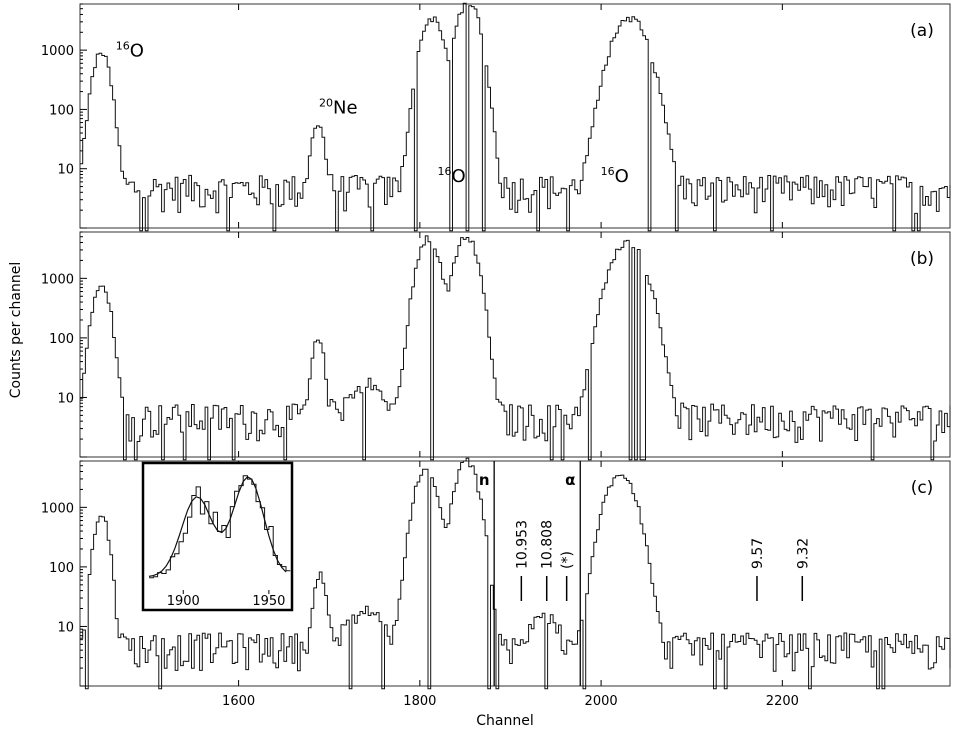 This screenshot has height=736, width=954. What do you see at coordinates (803, 553) in the screenshot?
I see `energy-marker-label: 9.32` at bounding box center [803, 553].